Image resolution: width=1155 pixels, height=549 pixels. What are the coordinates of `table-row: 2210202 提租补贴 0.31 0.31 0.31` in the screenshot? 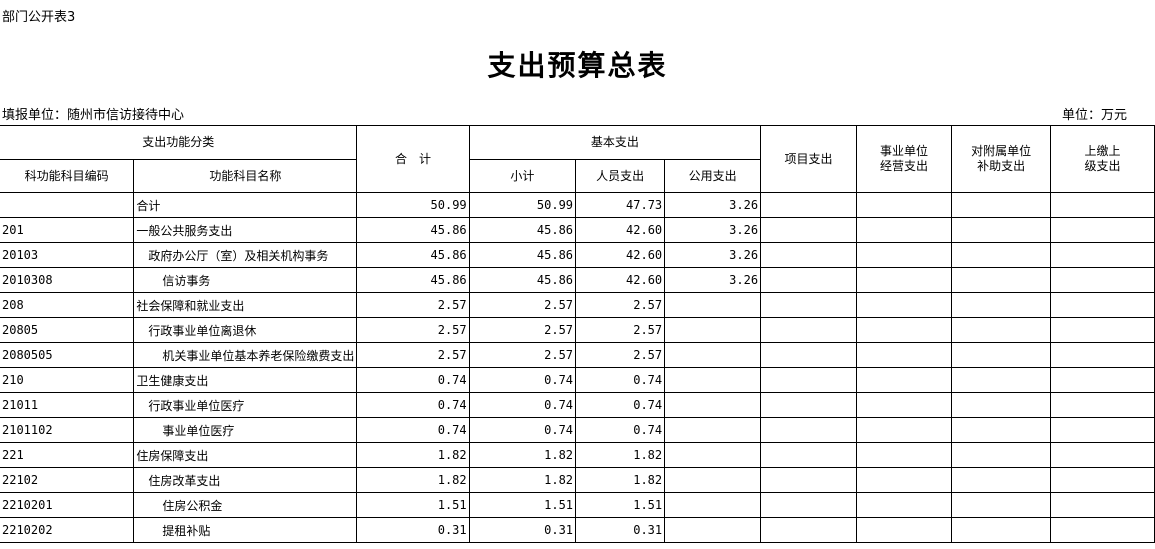 It's located at (577, 530).